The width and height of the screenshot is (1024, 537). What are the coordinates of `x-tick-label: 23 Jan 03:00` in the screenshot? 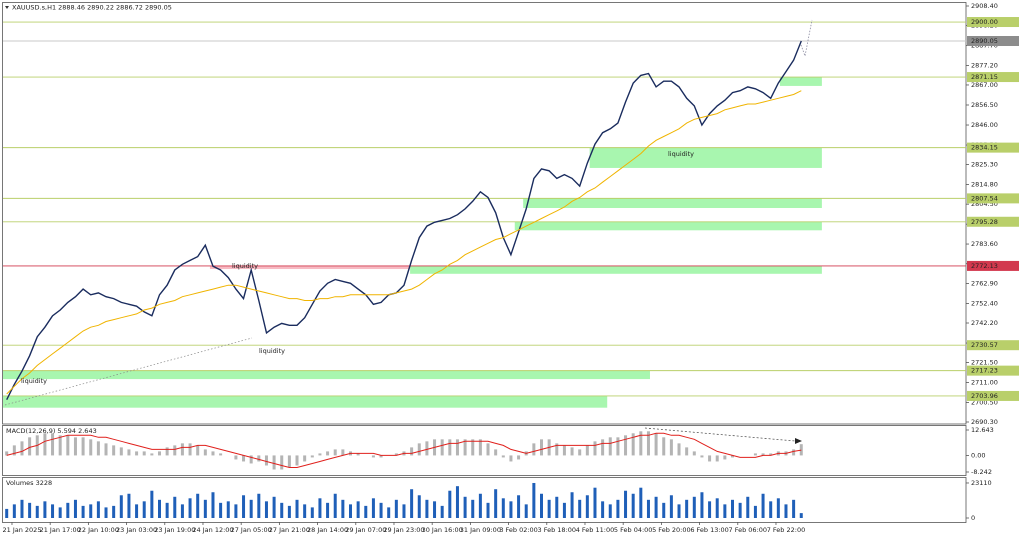 It's located at (136, 530).